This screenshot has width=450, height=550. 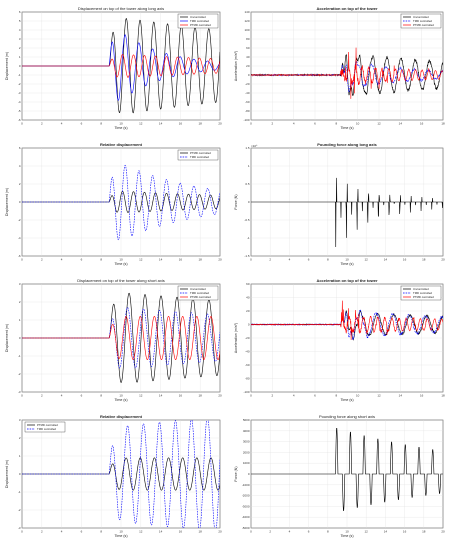 What do you see at coordinates (246, 528) in the screenshot?
I see `y-tick-label: -5000` at bounding box center [246, 528].